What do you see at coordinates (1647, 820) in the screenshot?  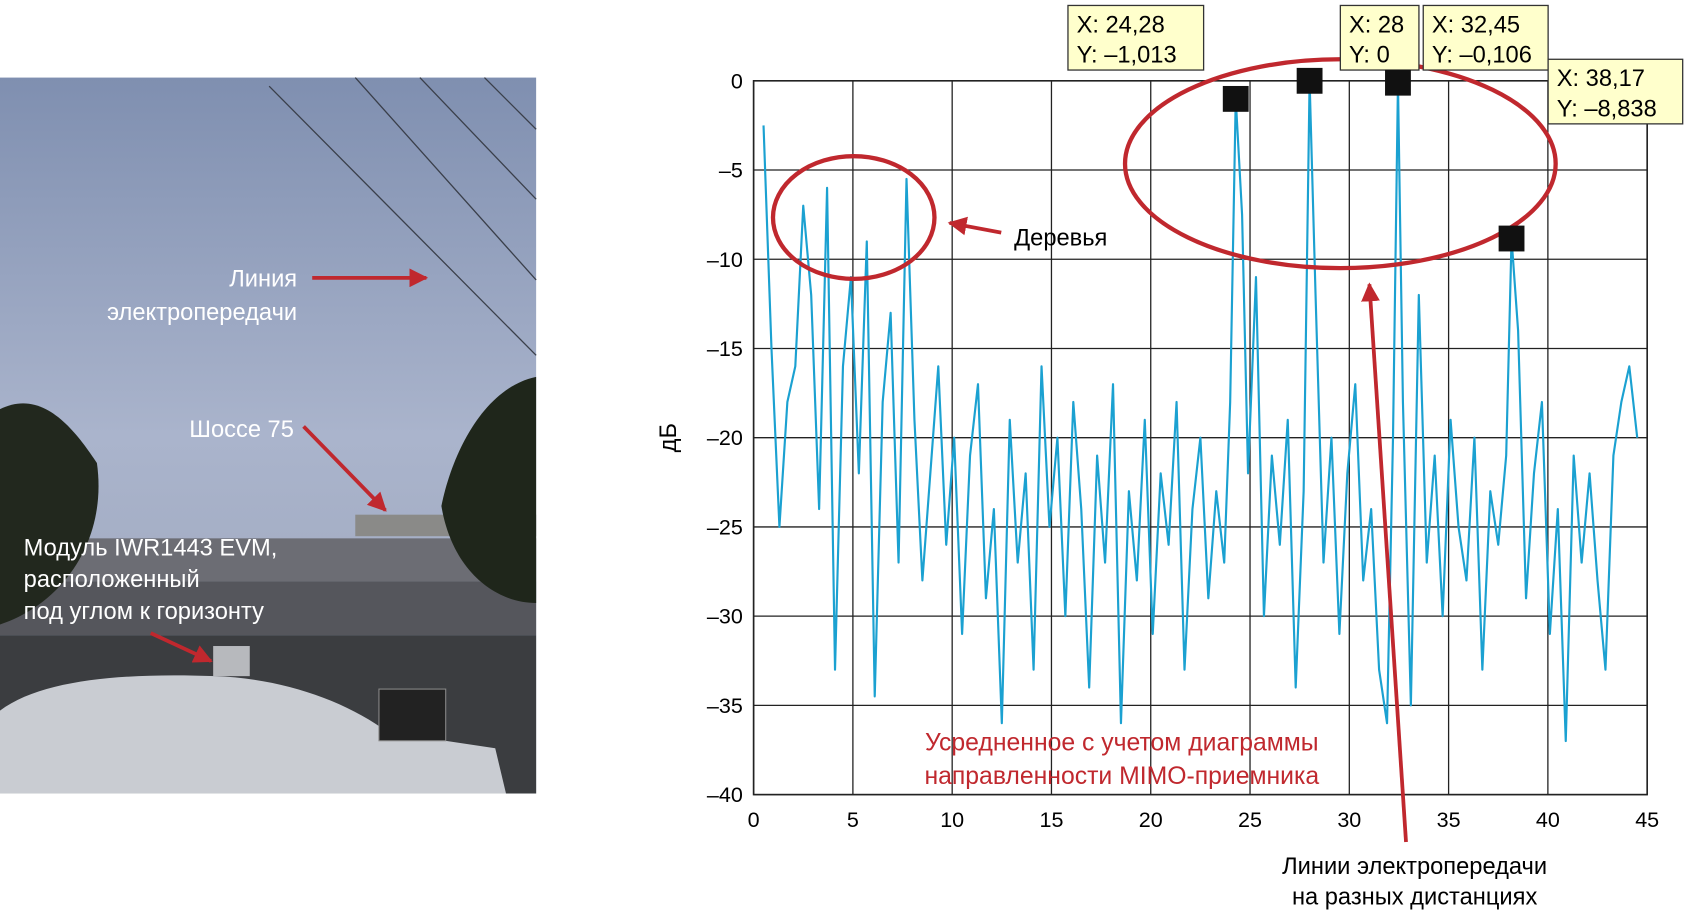 I see `x-tick-label: 45` at bounding box center [1647, 820].